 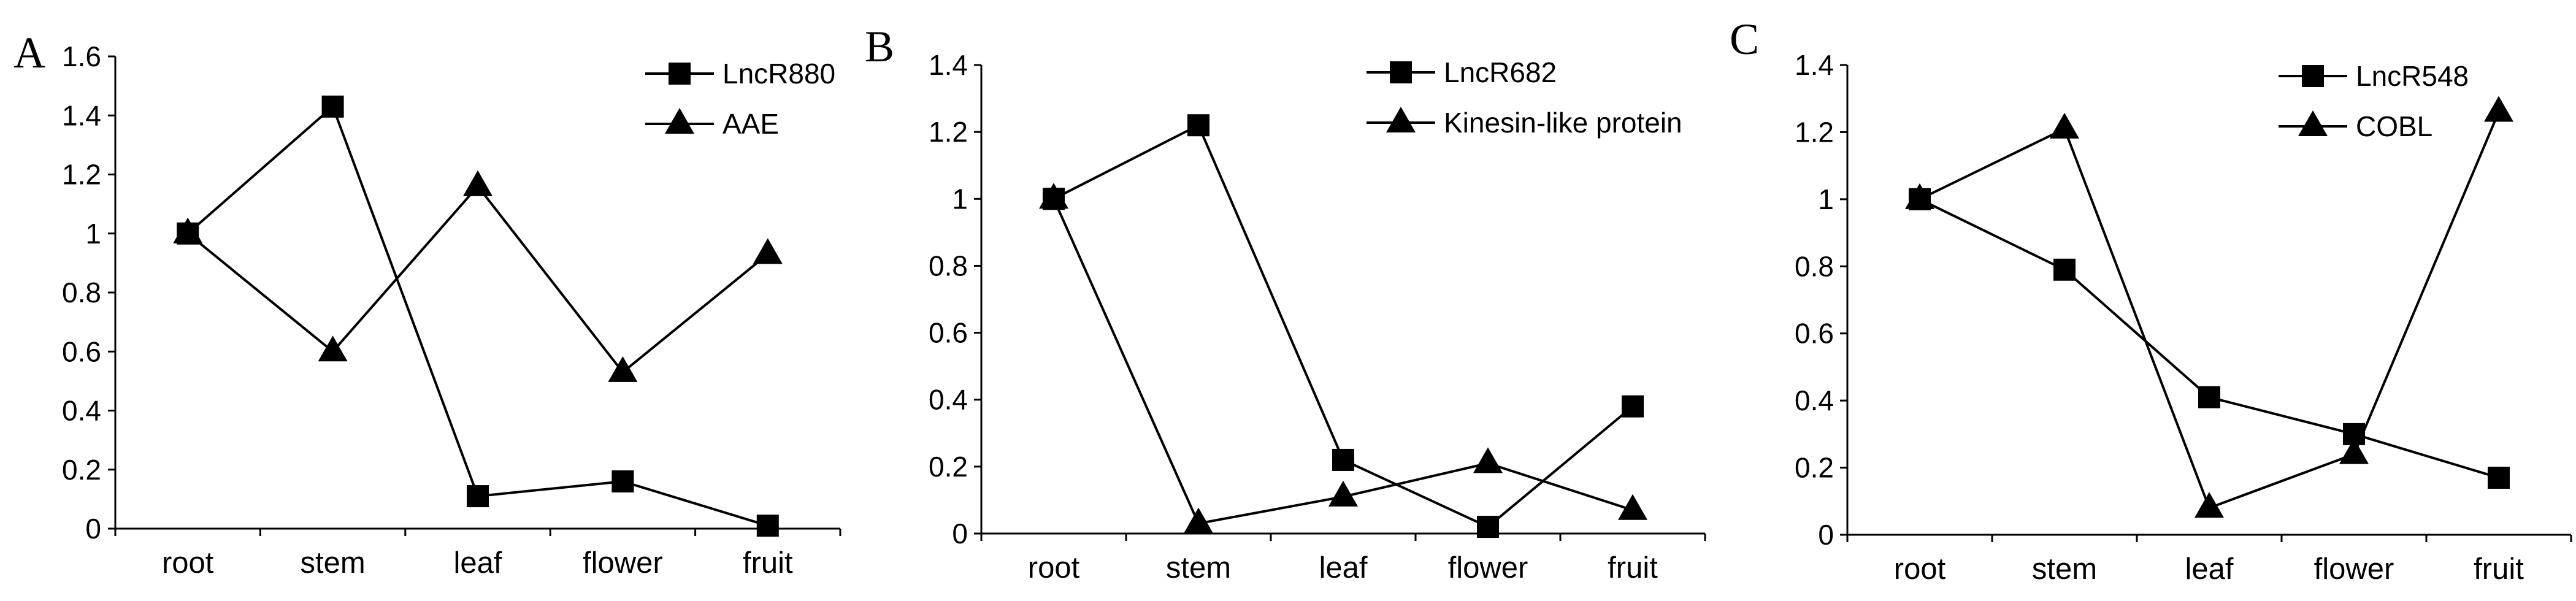 What do you see at coordinates (779, 74) in the screenshot?
I see `chart-a-legend-label: LncR880` at bounding box center [779, 74].